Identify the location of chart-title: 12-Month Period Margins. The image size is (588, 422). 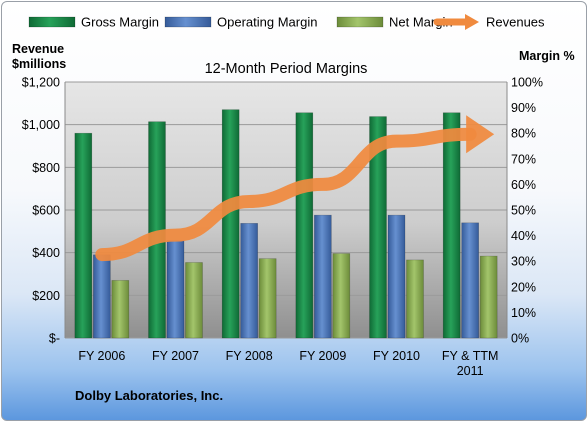
(286, 69).